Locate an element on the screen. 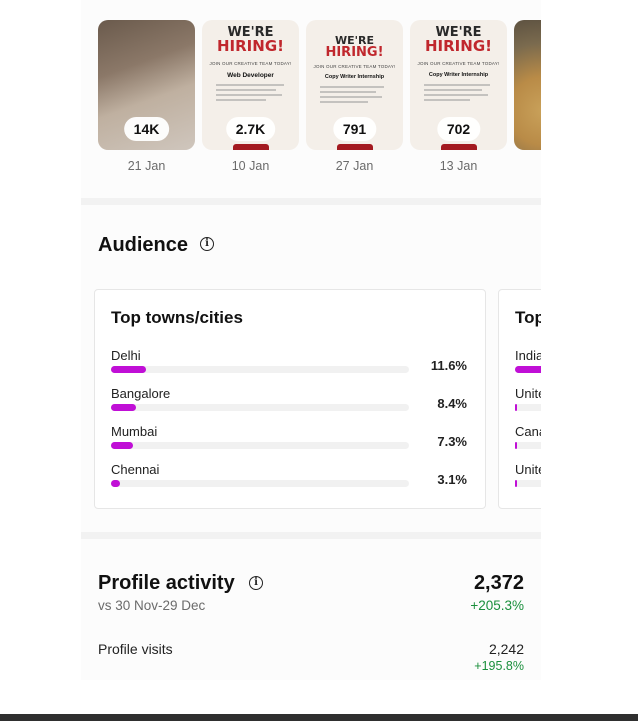 The image size is (638, 721). city-percent: 8.4% is located at coordinates (452, 403).